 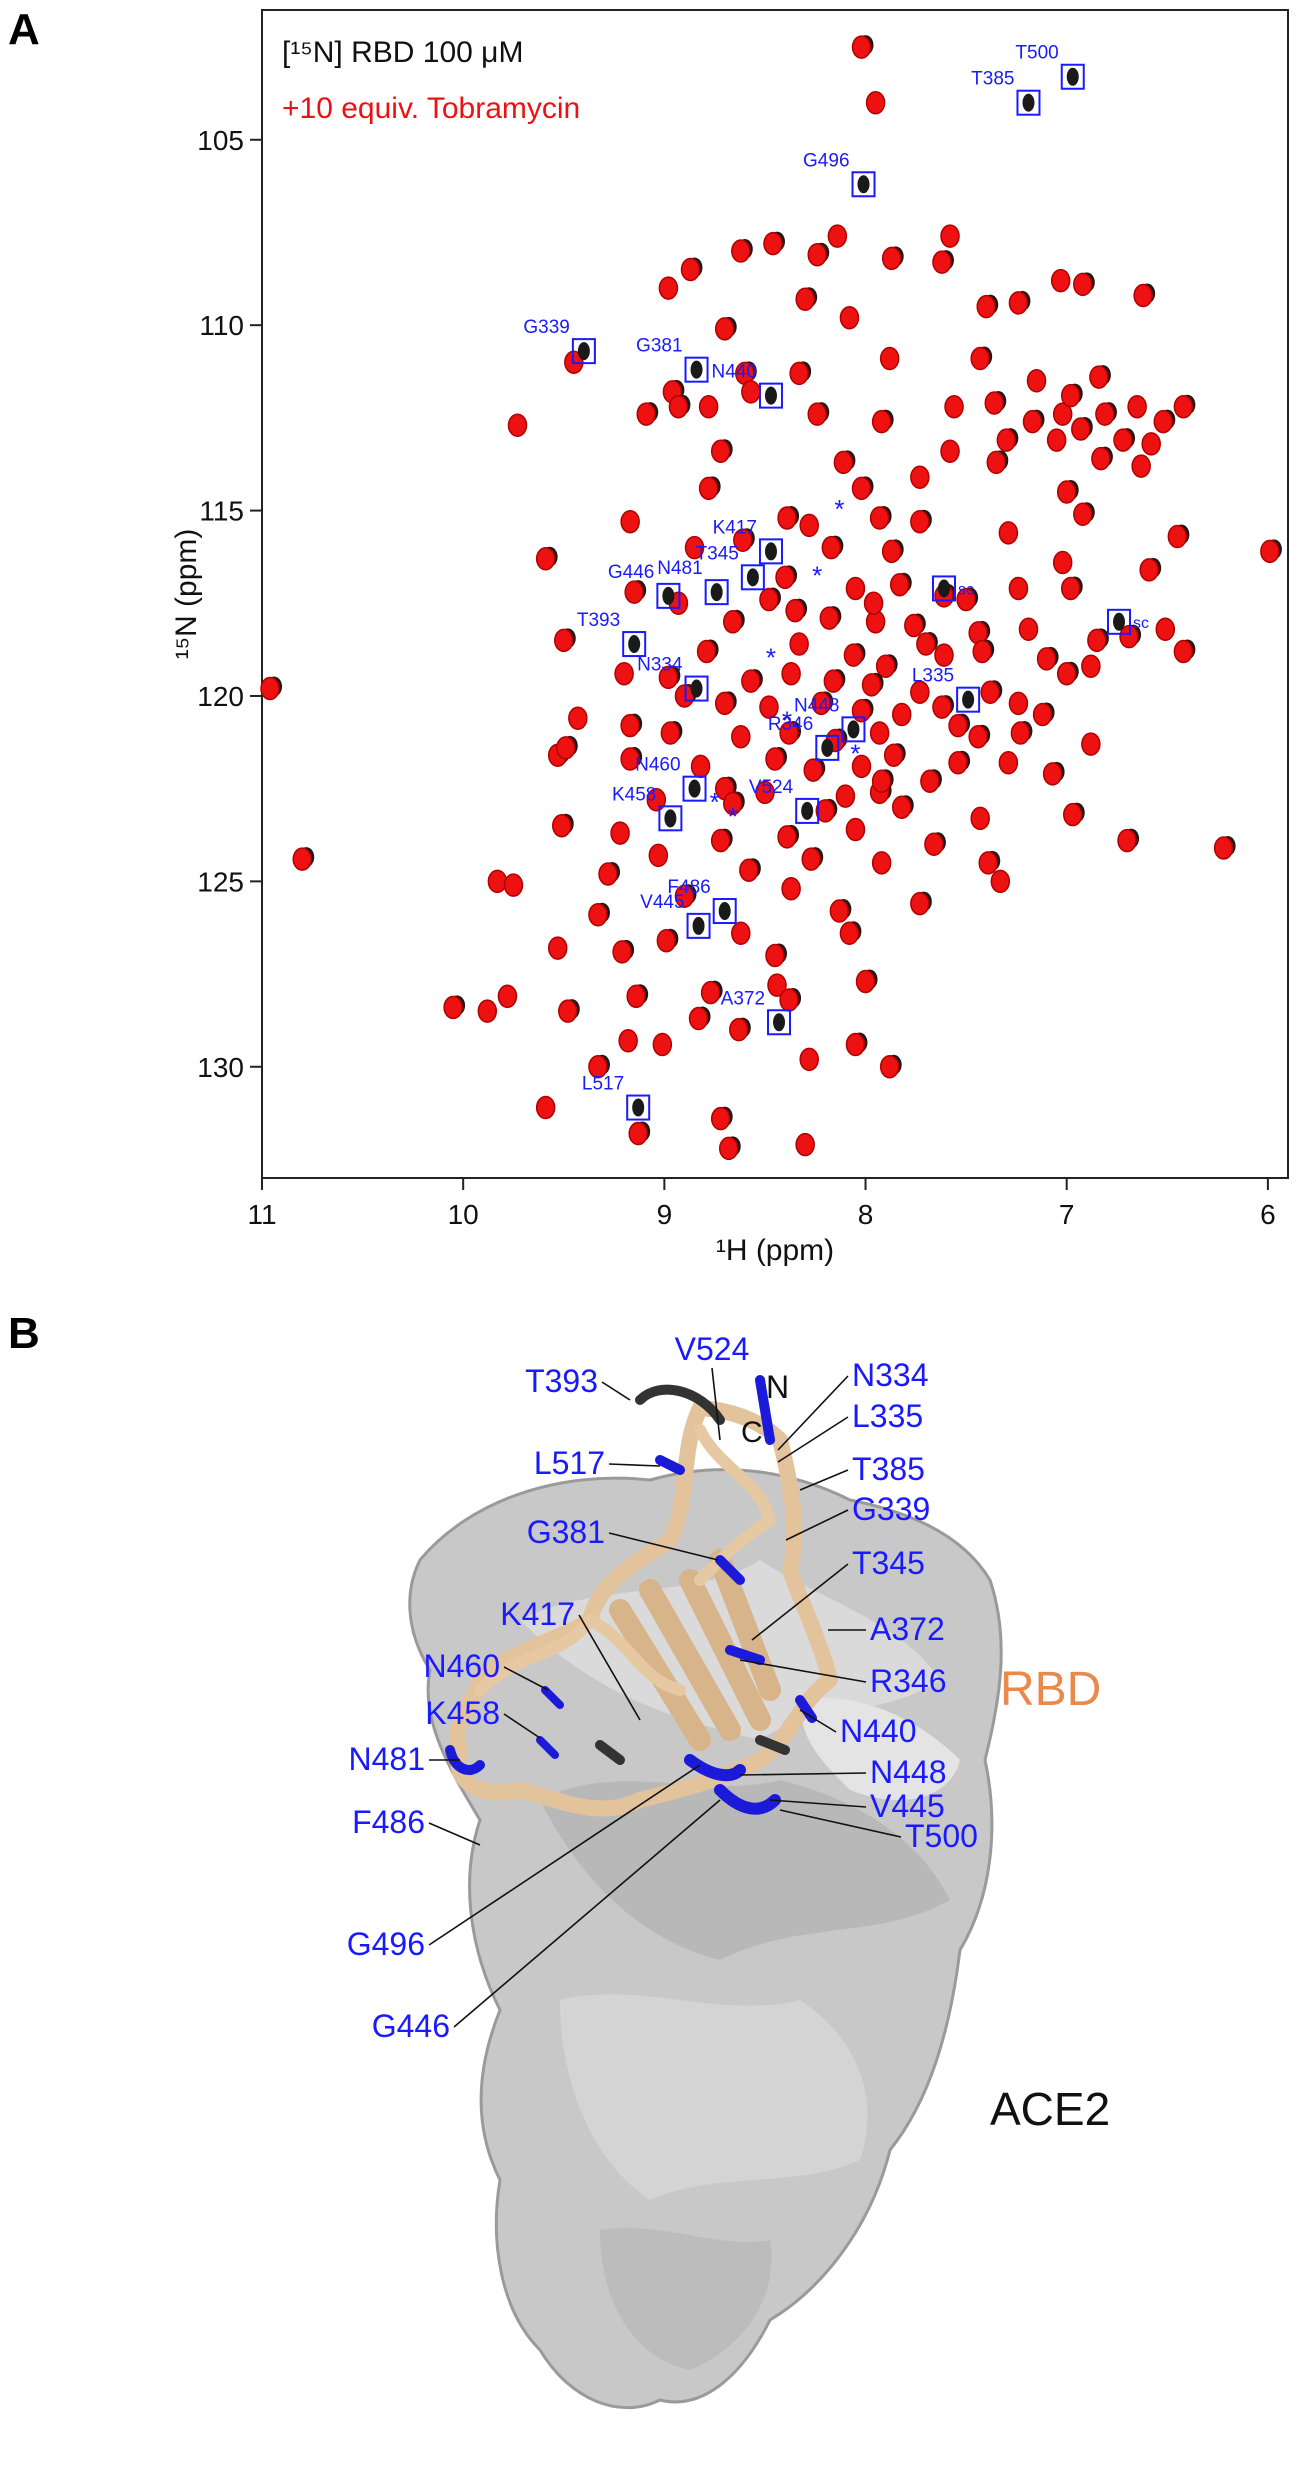 I want to click on x-tick-label: 10, so click(x=463, y=1214).